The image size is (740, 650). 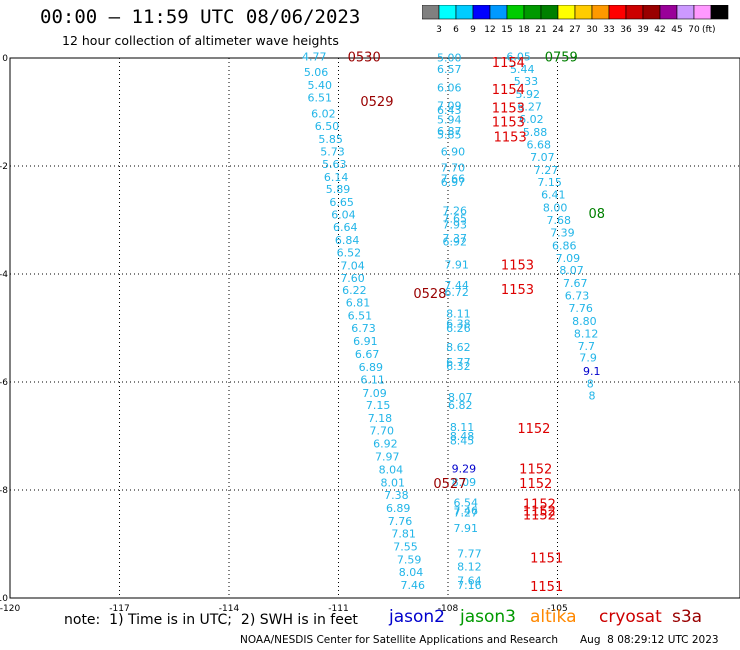 I want to click on wave-height-point: 6.02, so click(x=531, y=119).